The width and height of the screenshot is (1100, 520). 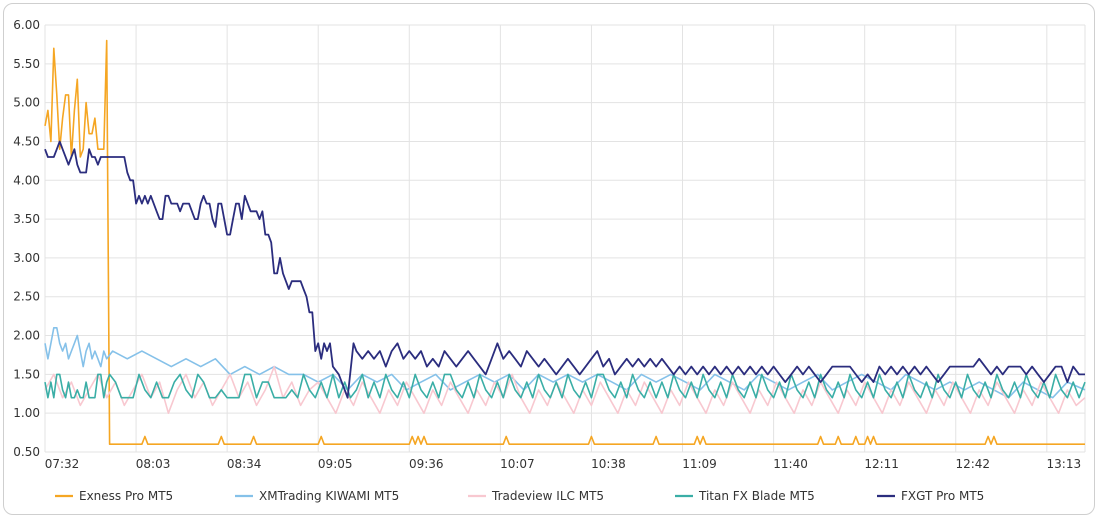 I want to click on x-tick-label: 11:09, so click(x=699, y=464).